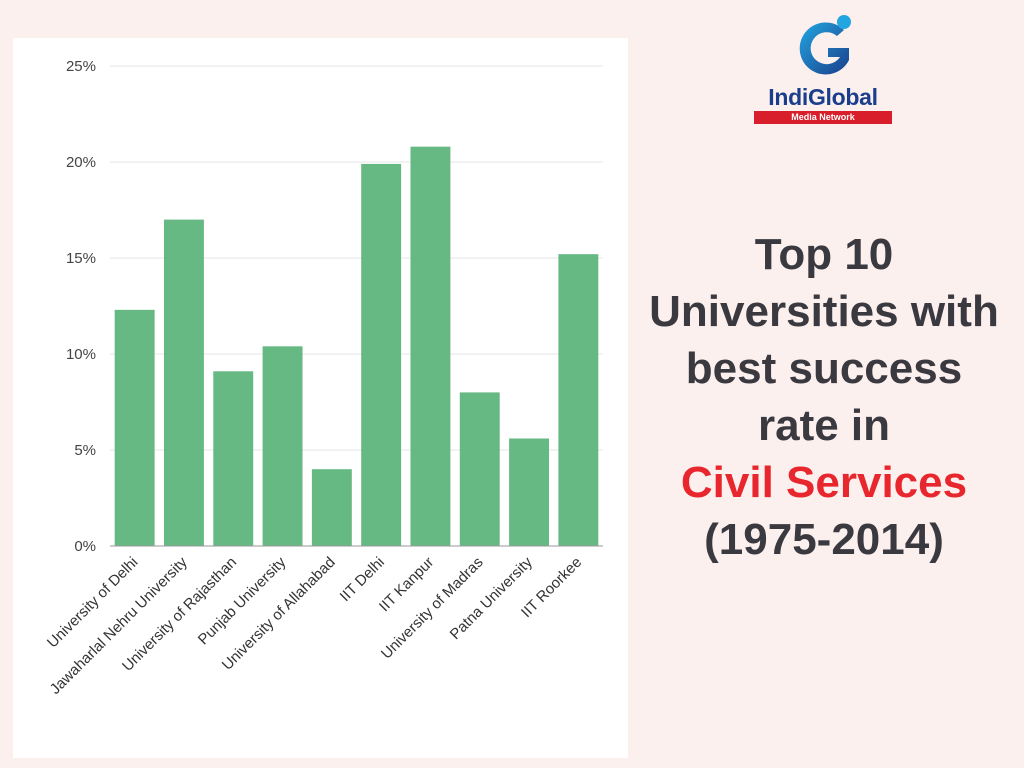 The height and width of the screenshot is (768, 1024). I want to click on y-tick-label: 0%, so click(85, 546).